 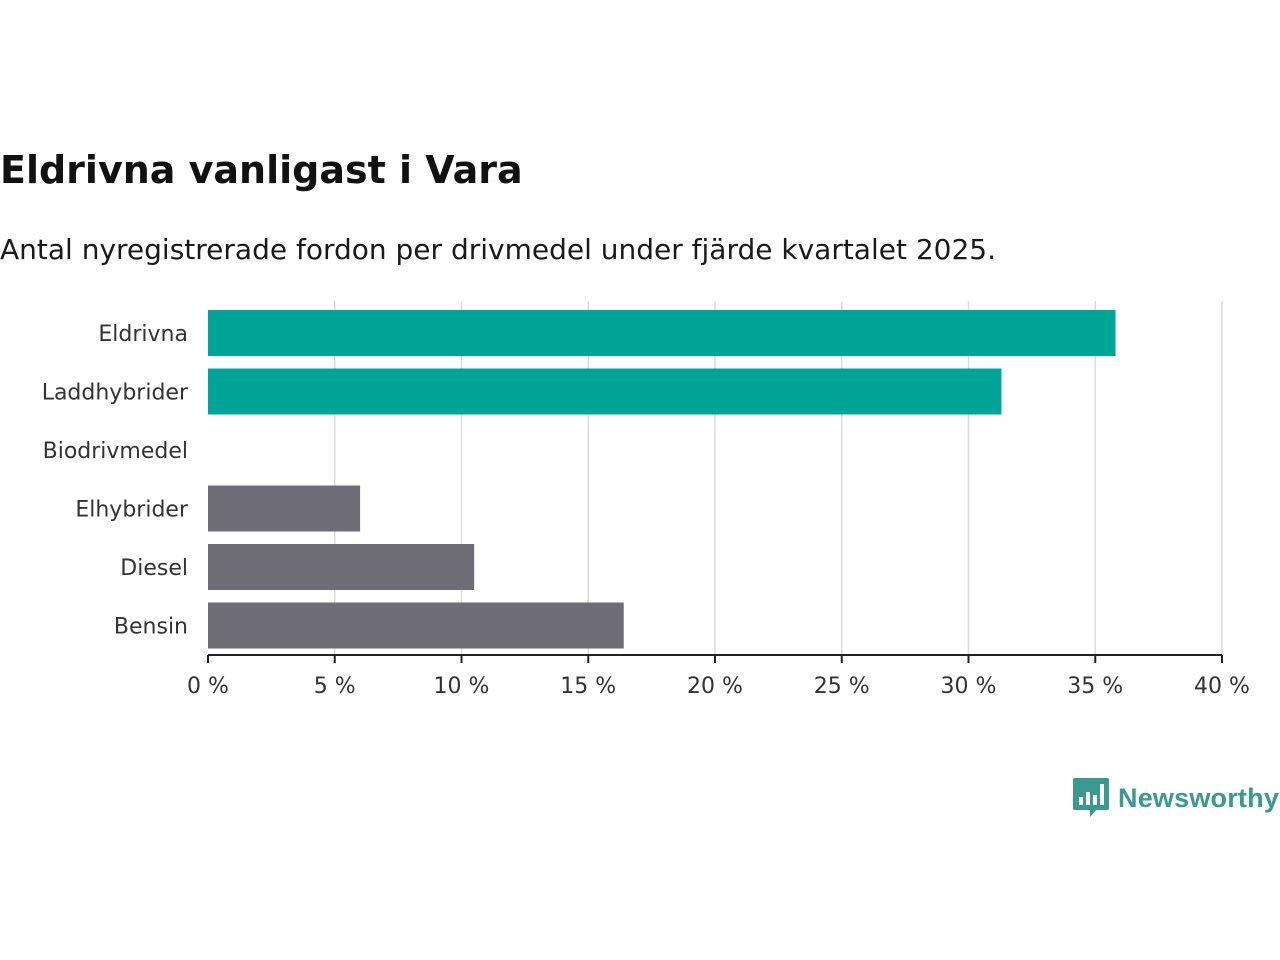 What do you see at coordinates (261, 170) in the screenshot?
I see `chart-title: Eldrivna vanligast i Vara` at bounding box center [261, 170].